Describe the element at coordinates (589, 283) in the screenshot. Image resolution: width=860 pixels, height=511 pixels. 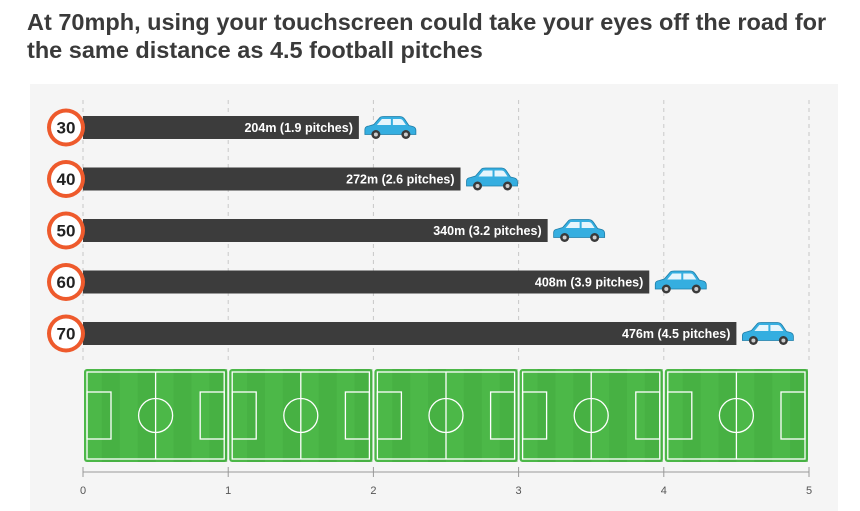
I see `bar-data-label: 408m (3.9 pitches)` at that location.